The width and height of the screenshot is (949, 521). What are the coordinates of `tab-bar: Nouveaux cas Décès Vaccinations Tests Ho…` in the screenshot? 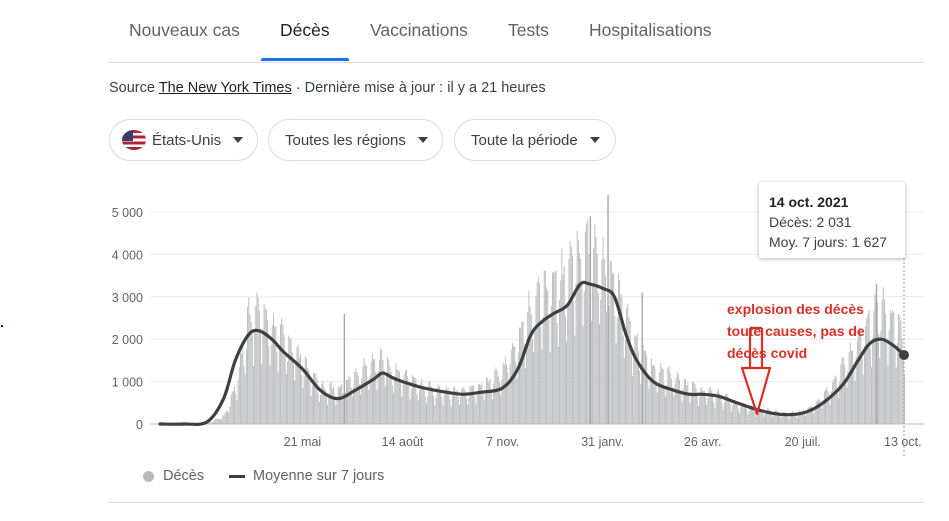 It's located at (516, 31).